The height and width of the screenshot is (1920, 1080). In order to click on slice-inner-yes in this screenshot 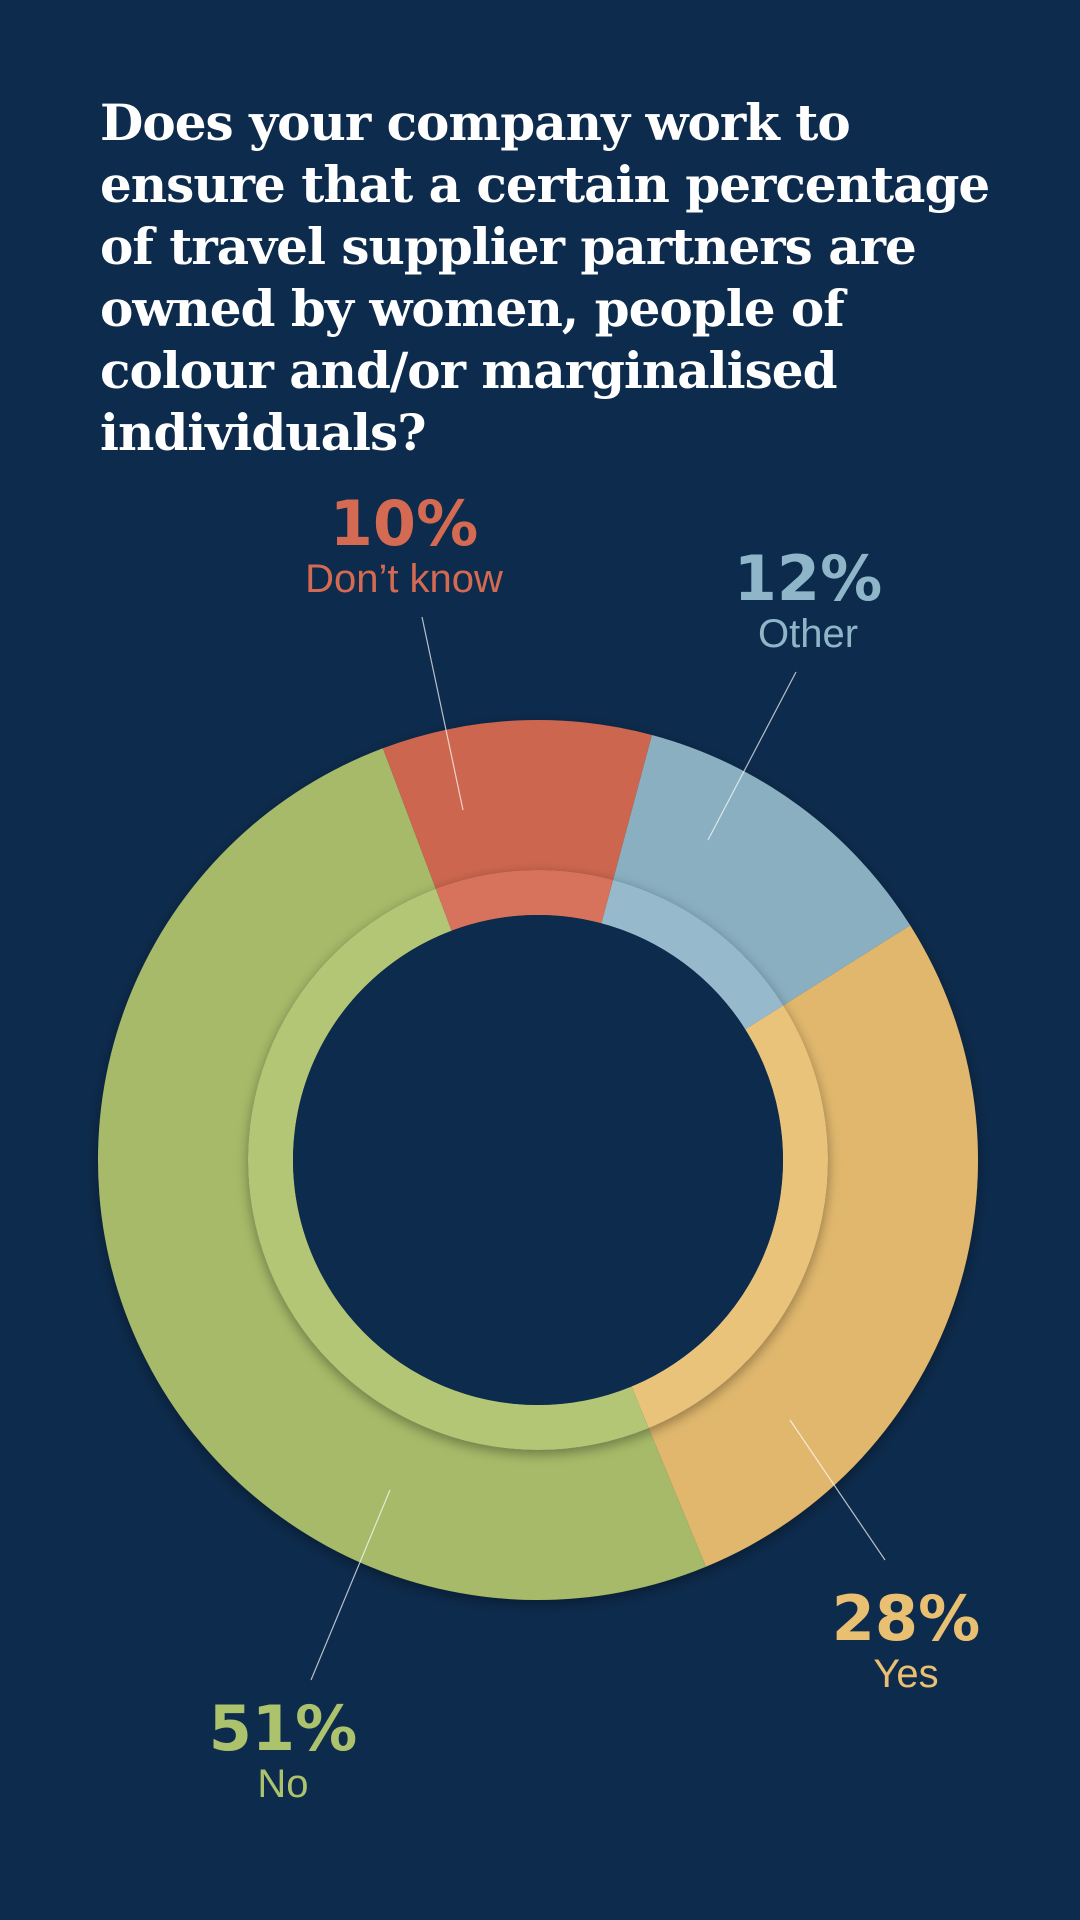, I will do `click(729, 1217)`.